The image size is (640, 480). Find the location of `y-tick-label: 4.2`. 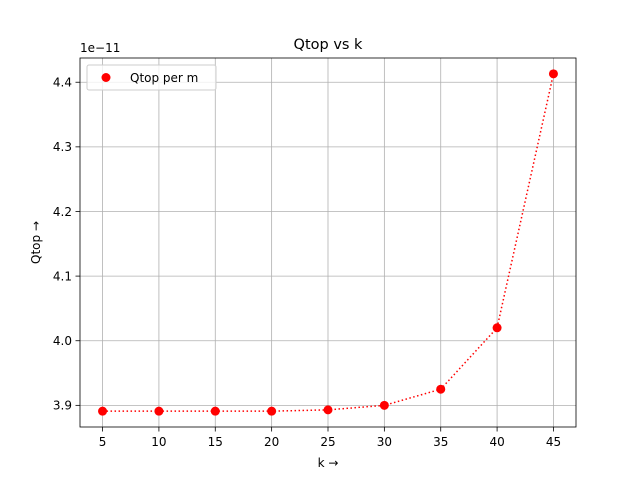

y-tick-label: 4.2 is located at coordinates (62, 212).